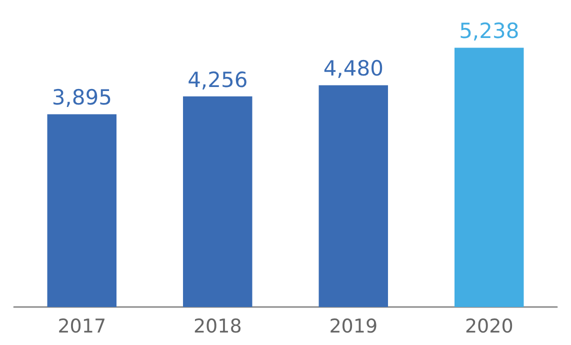 The image size is (571, 345). Describe the element at coordinates (218, 80) in the screenshot. I see `data-label: 4,256` at that location.